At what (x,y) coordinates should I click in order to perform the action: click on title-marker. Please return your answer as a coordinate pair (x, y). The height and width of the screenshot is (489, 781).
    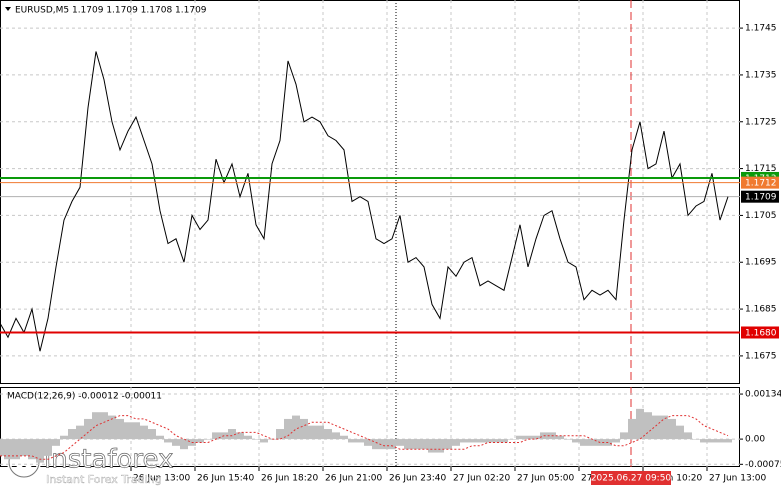
    Looking at the image, I should click on (8, 9).